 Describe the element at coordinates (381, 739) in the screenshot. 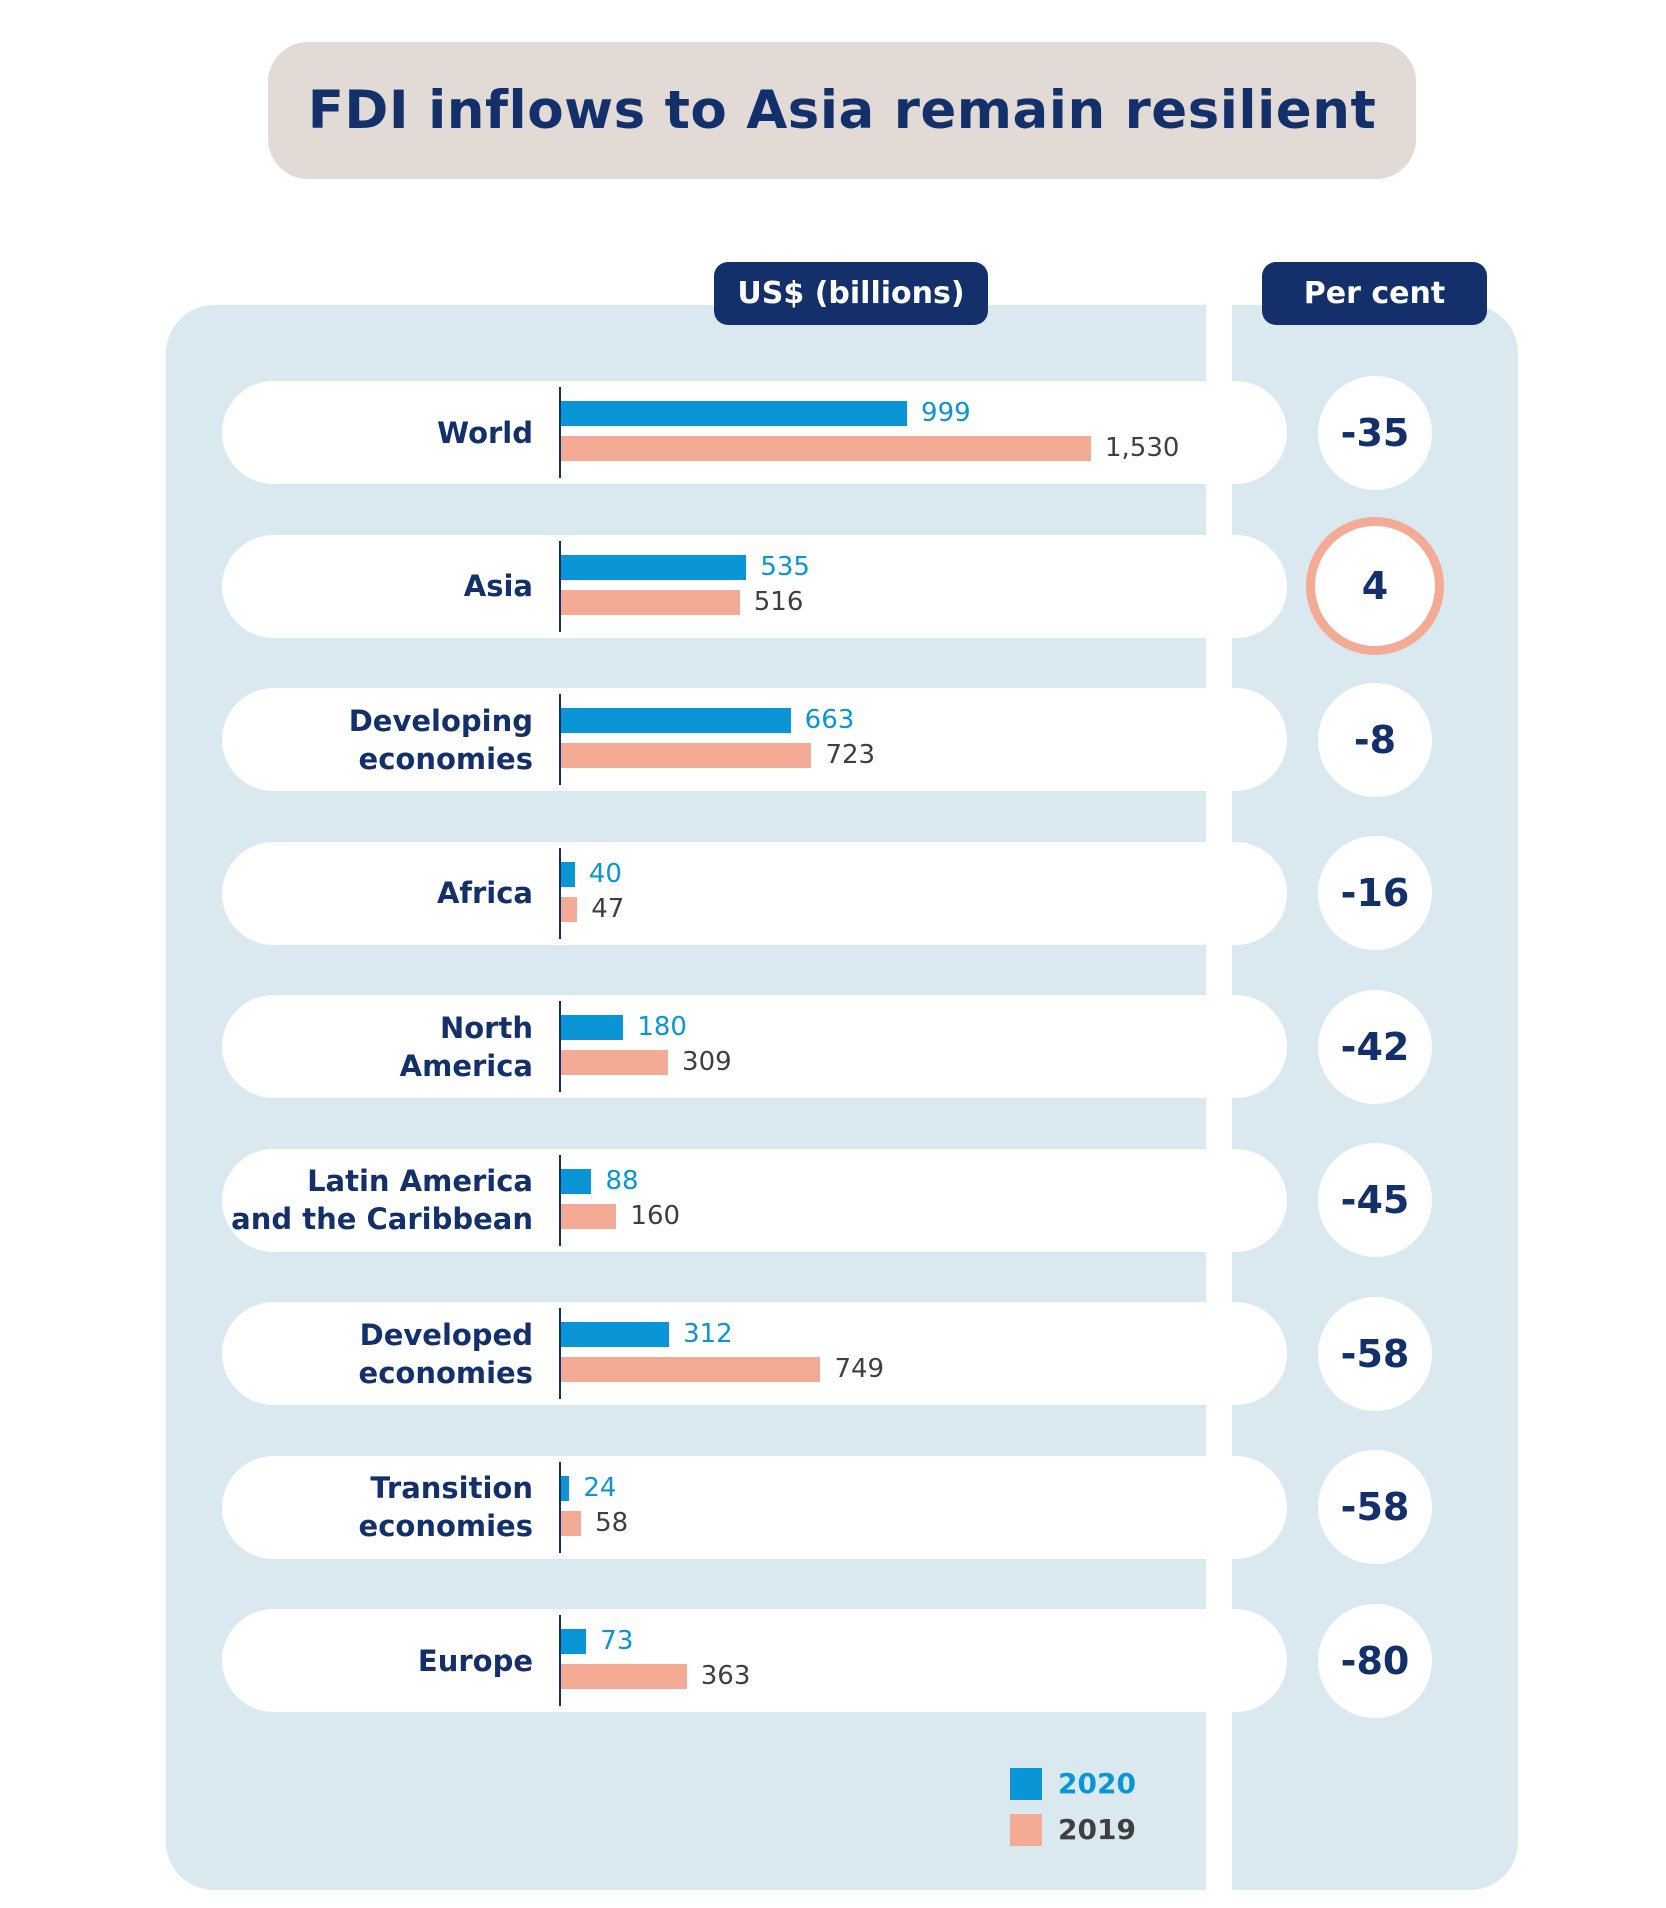

I see `category-label: Developing economies` at that location.